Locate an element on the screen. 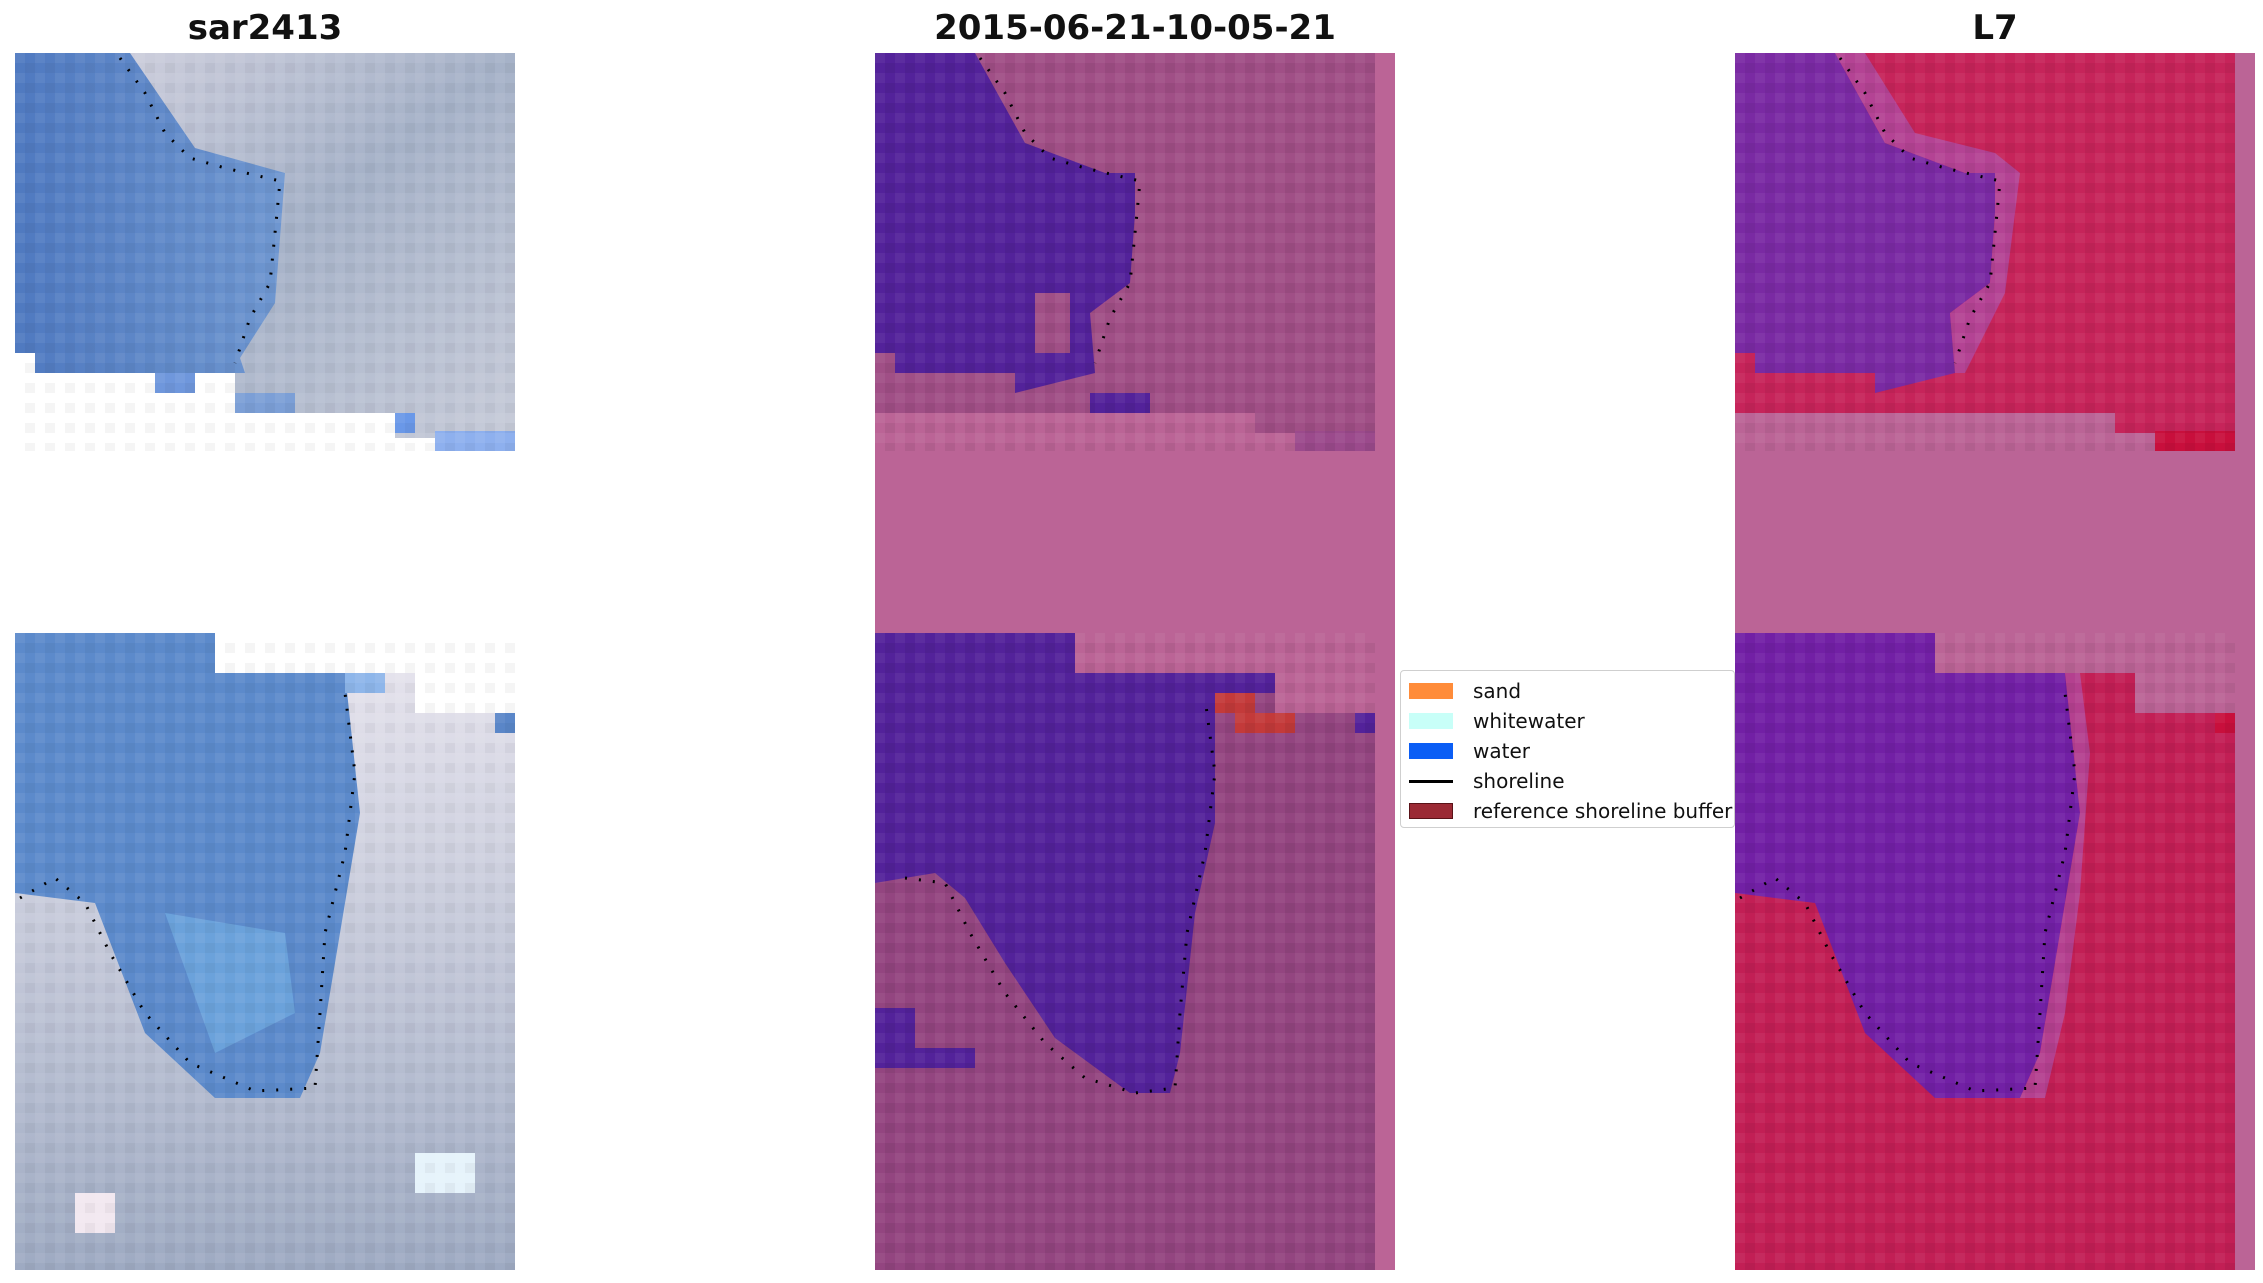  legend-item-reference-buffer: reference shoreline buffer is located at coordinates (1570, 811).